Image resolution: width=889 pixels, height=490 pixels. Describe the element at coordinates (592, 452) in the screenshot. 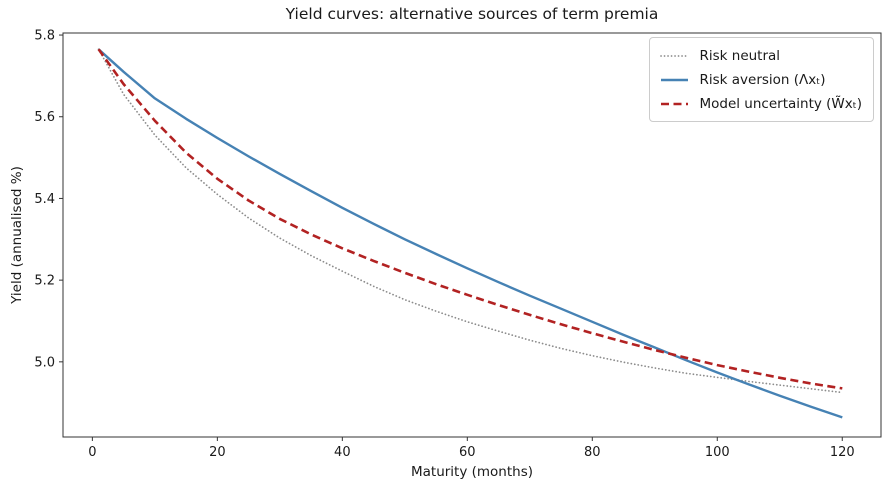

I see `x-tick-label: 80` at that location.